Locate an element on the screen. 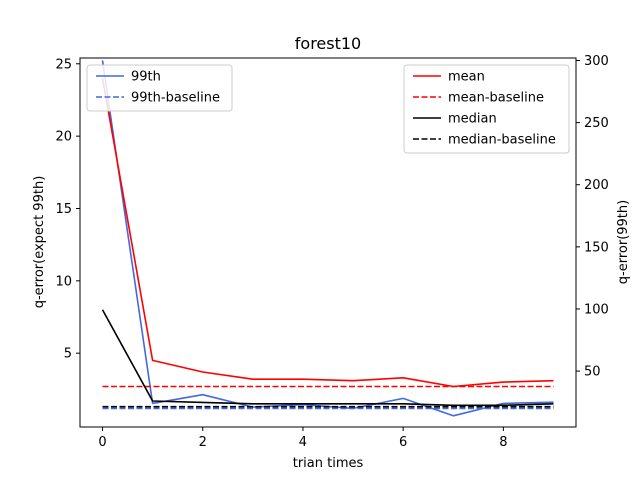 Image resolution: width=640 pixels, height=480 pixels. y-left-tick-label: 5 is located at coordinates (68, 354).